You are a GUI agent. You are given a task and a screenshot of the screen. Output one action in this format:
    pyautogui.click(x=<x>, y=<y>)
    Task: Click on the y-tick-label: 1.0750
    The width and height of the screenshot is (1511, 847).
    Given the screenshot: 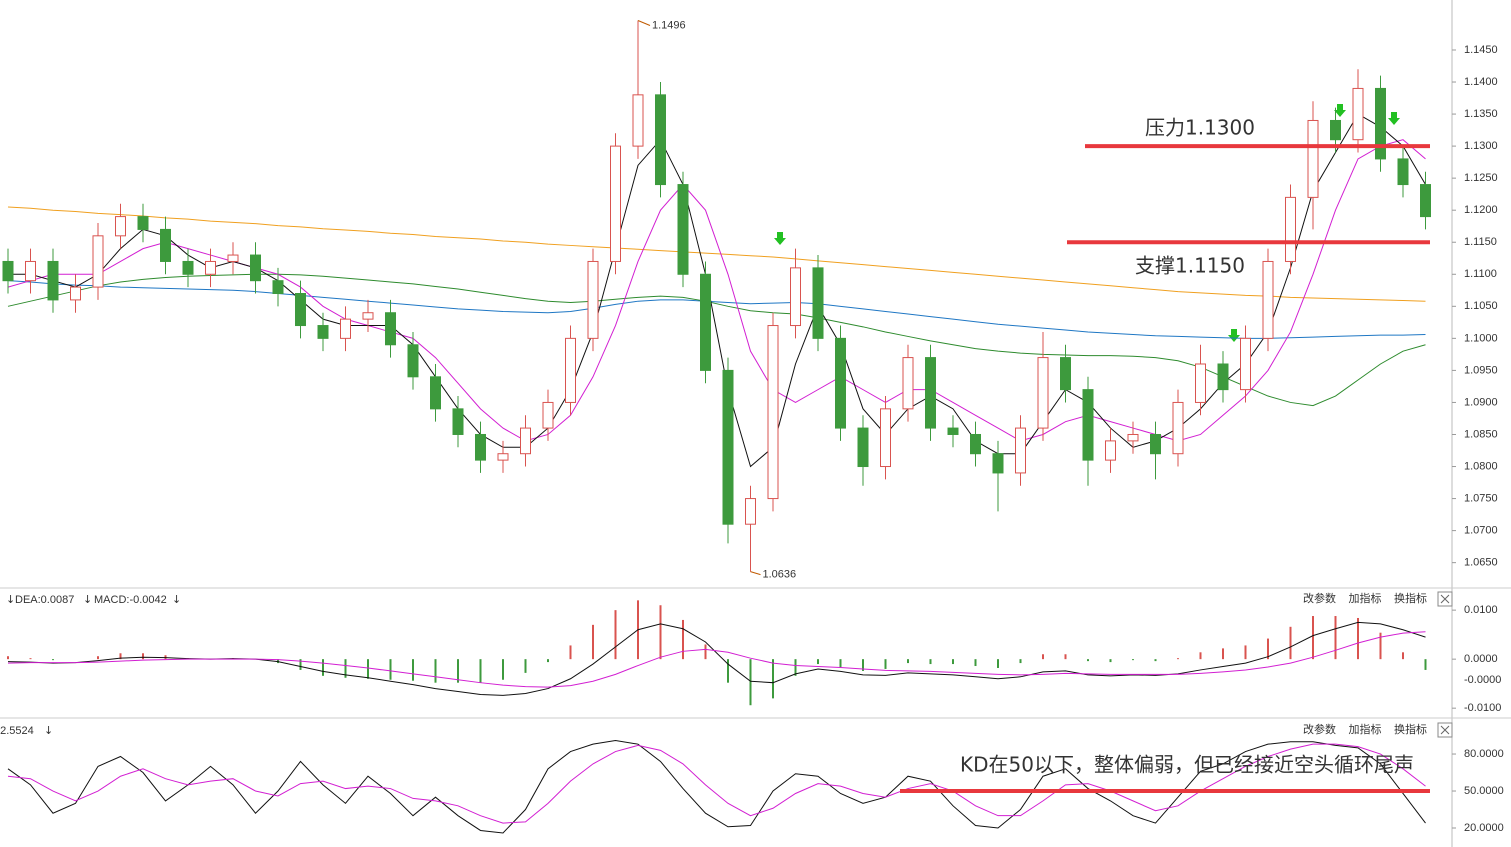 What is the action you would take?
    pyautogui.click(x=1481, y=498)
    